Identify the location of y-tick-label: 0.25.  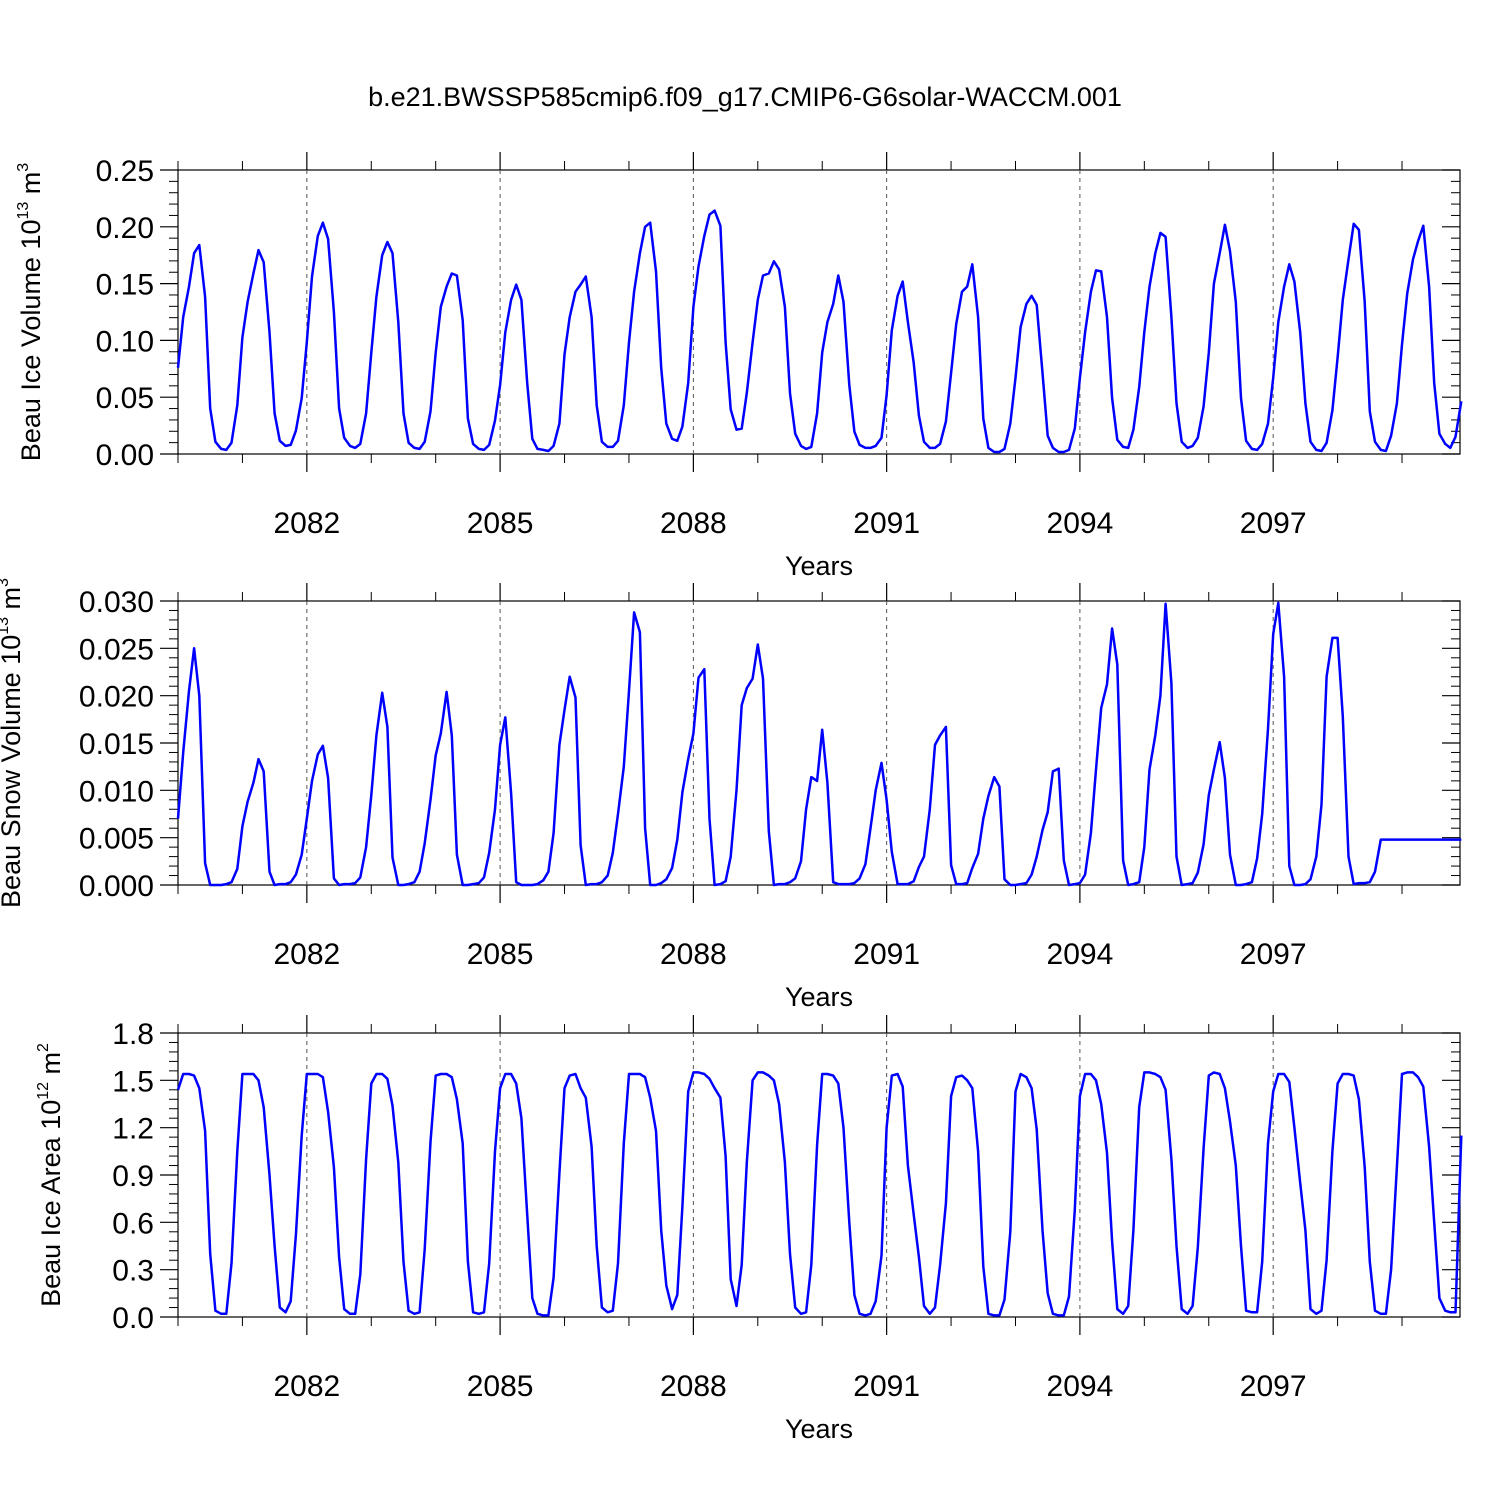
(125, 171).